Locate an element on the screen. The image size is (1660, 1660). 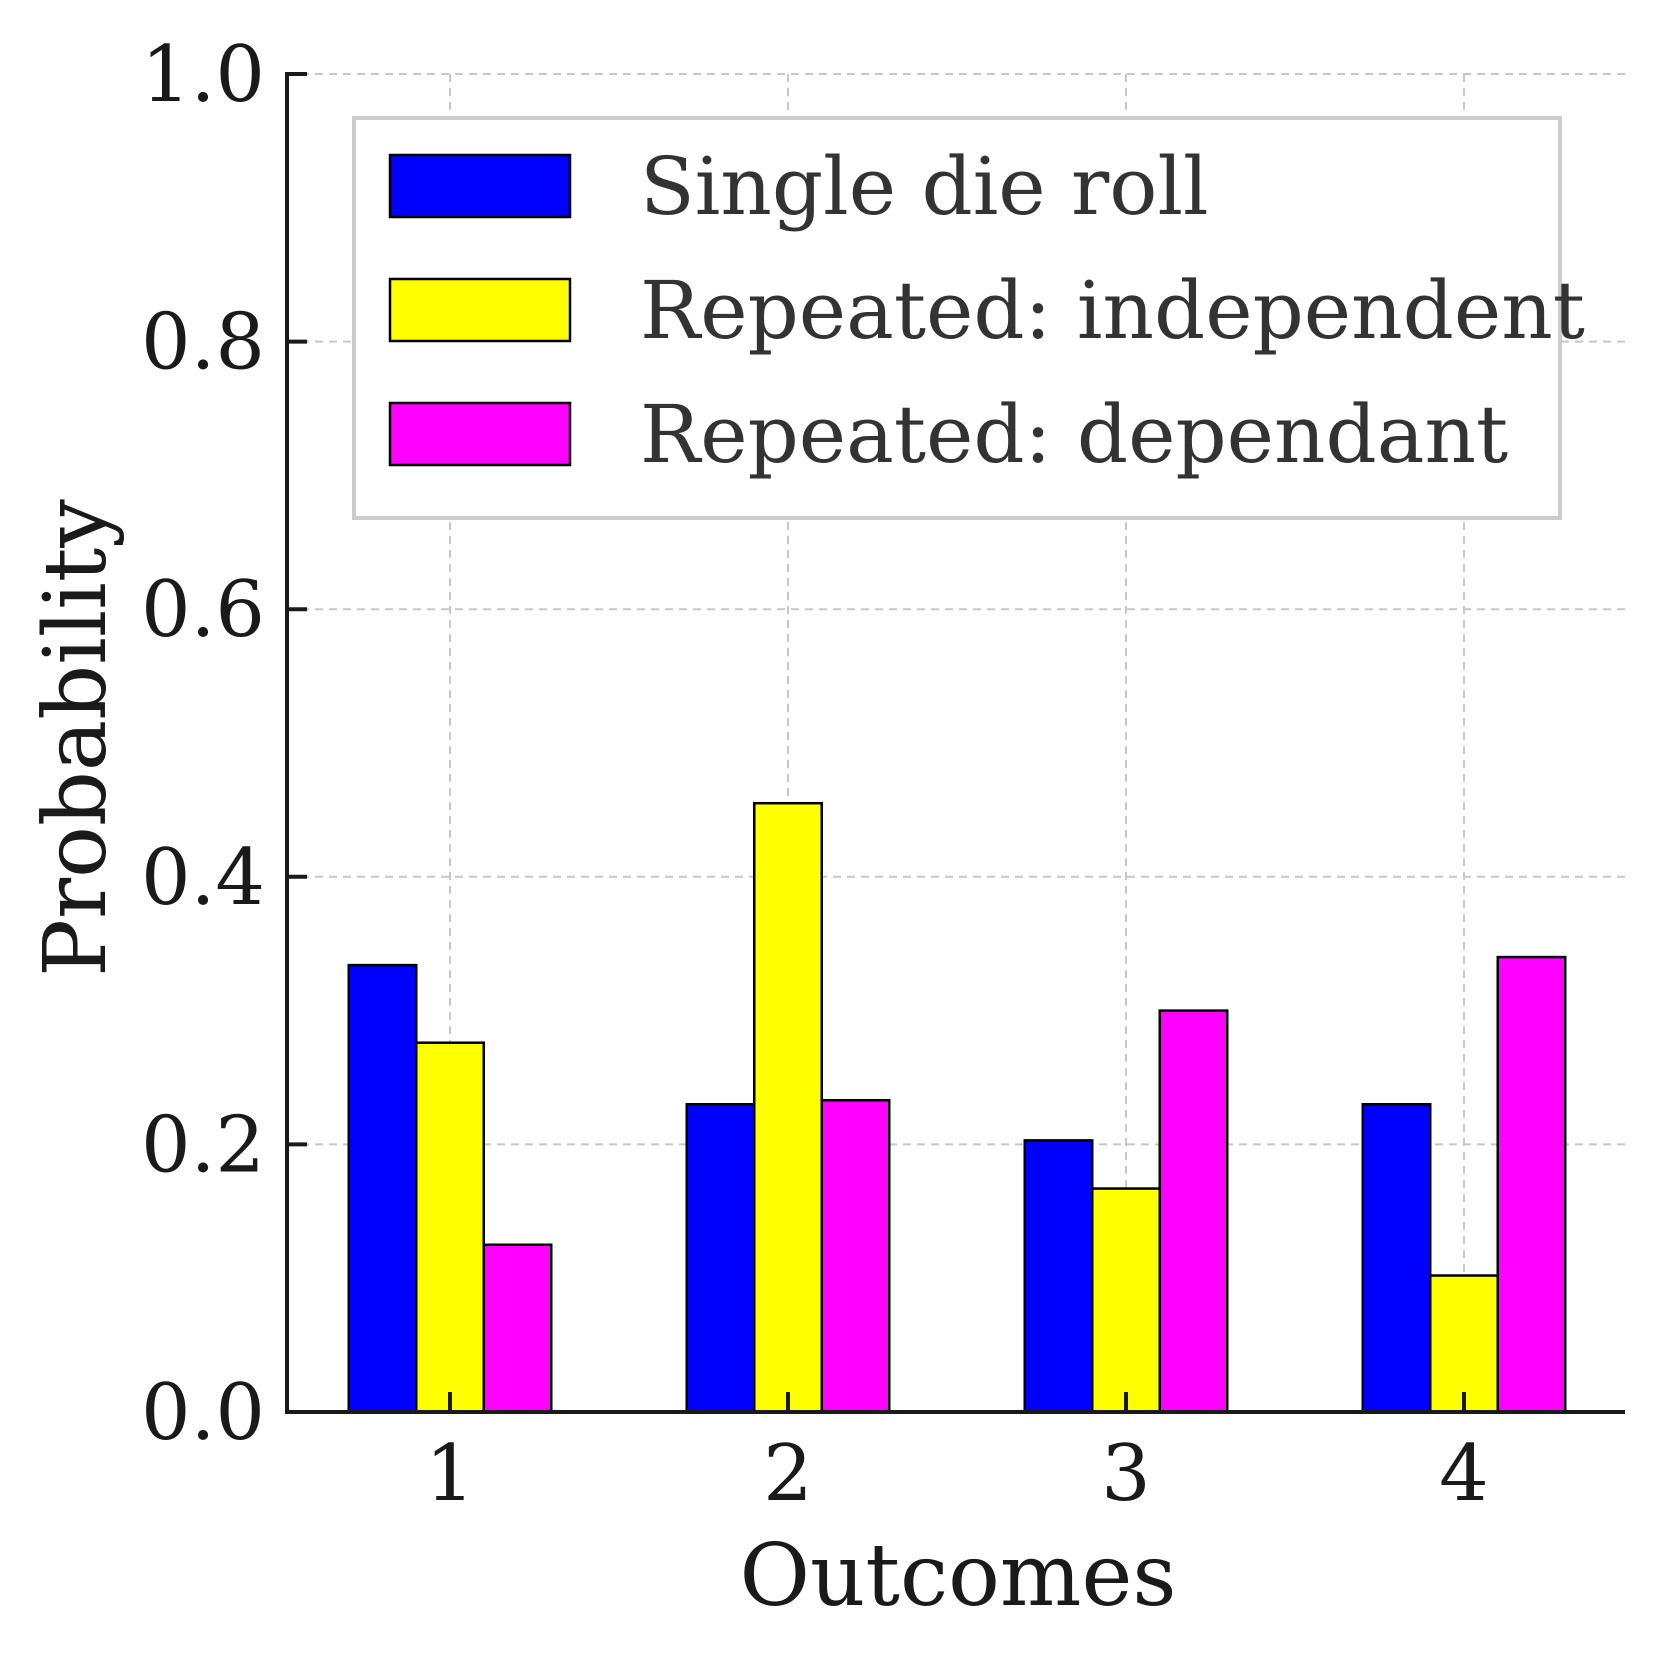
x-tick-label: 1 is located at coordinates (450, 1474).